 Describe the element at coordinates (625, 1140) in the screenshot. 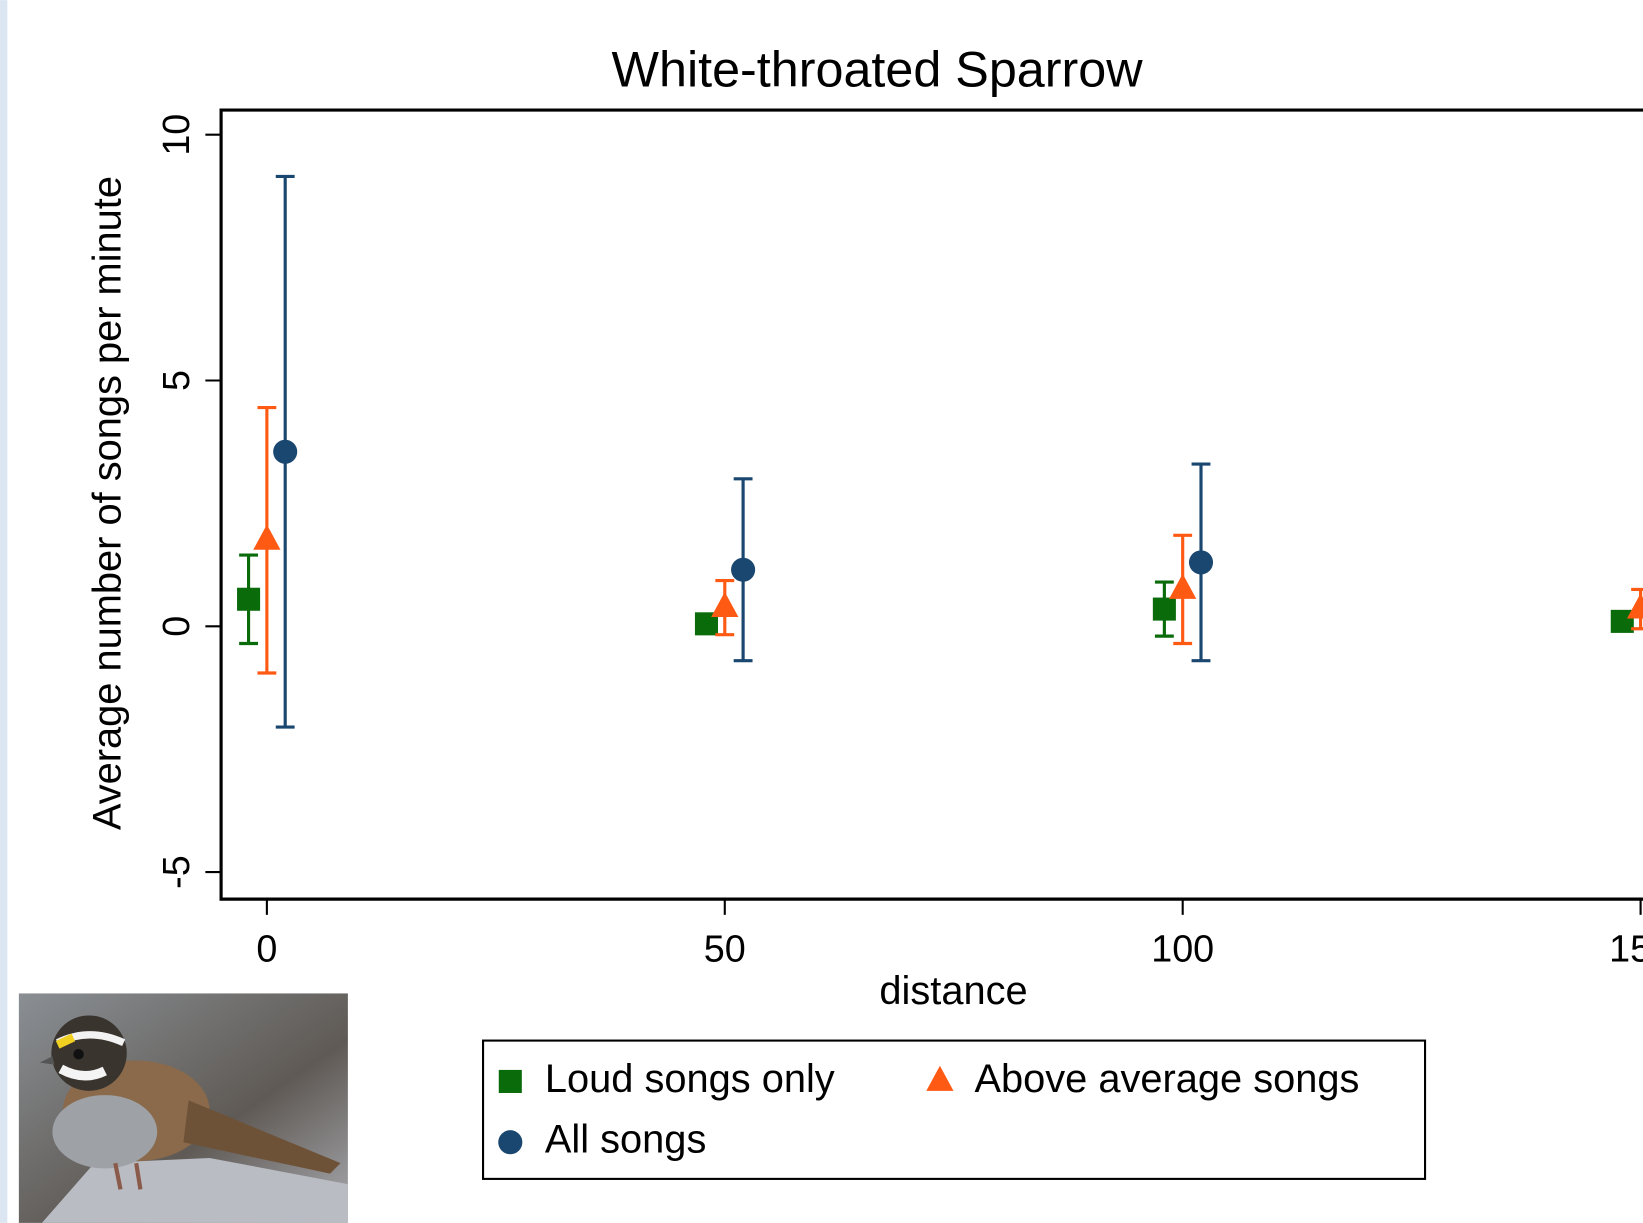

I see `legend-label: All songs` at that location.